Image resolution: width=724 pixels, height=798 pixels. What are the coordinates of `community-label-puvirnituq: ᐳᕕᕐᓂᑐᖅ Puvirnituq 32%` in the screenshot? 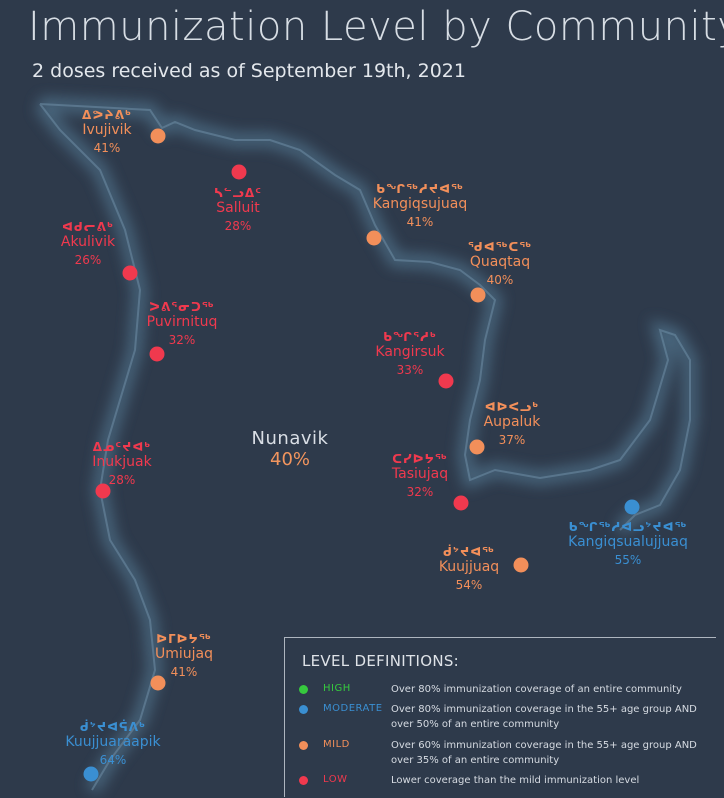 It's located at (182, 324).